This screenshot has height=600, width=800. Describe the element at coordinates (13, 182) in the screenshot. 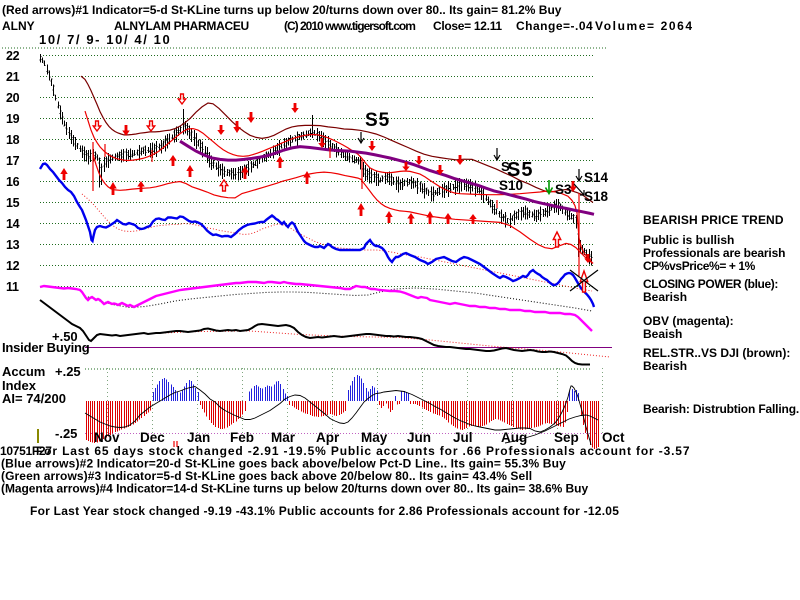

I see `svg-text: 16` at that location.